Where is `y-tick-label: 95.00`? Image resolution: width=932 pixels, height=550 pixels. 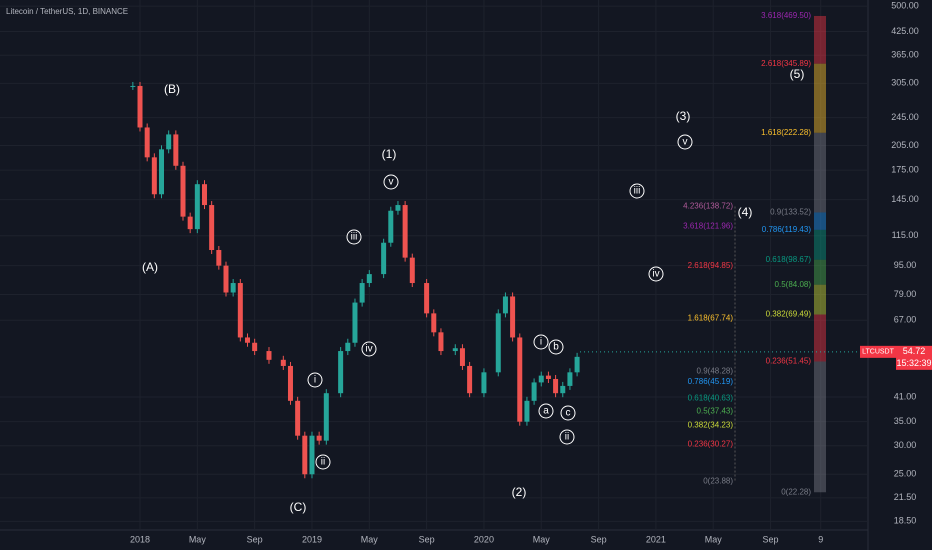 y-tick-label: 95.00 is located at coordinates (905, 265).